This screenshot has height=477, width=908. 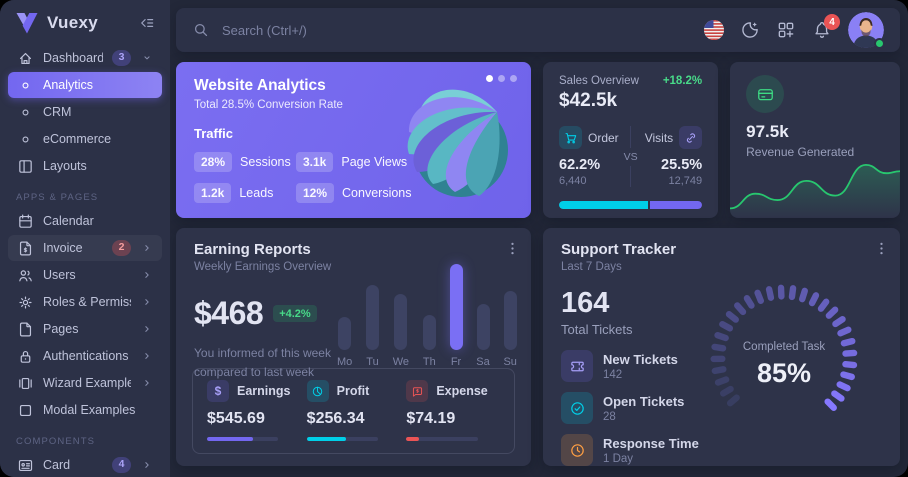 What do you see at coordinates (631, 205) in the screenshot?
I see `sales-progress-bar` at bounding box center [631, 205].